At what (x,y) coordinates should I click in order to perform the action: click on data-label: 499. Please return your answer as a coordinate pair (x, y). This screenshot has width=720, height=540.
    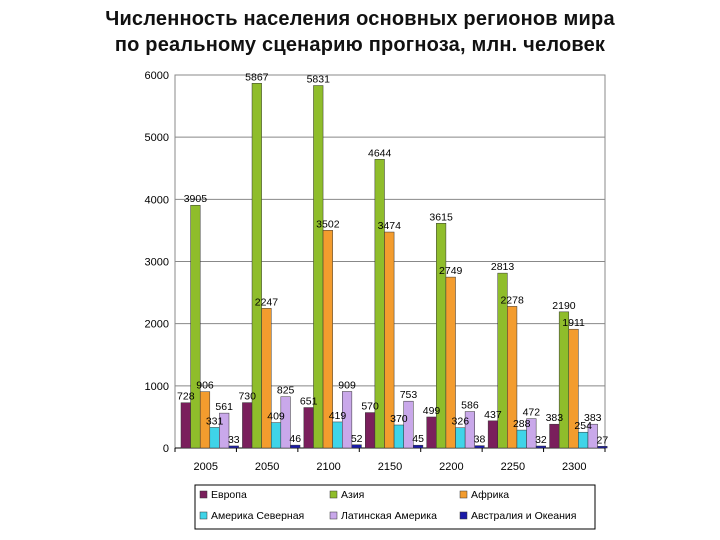
    Looking at the image, I should click on (432, 411).